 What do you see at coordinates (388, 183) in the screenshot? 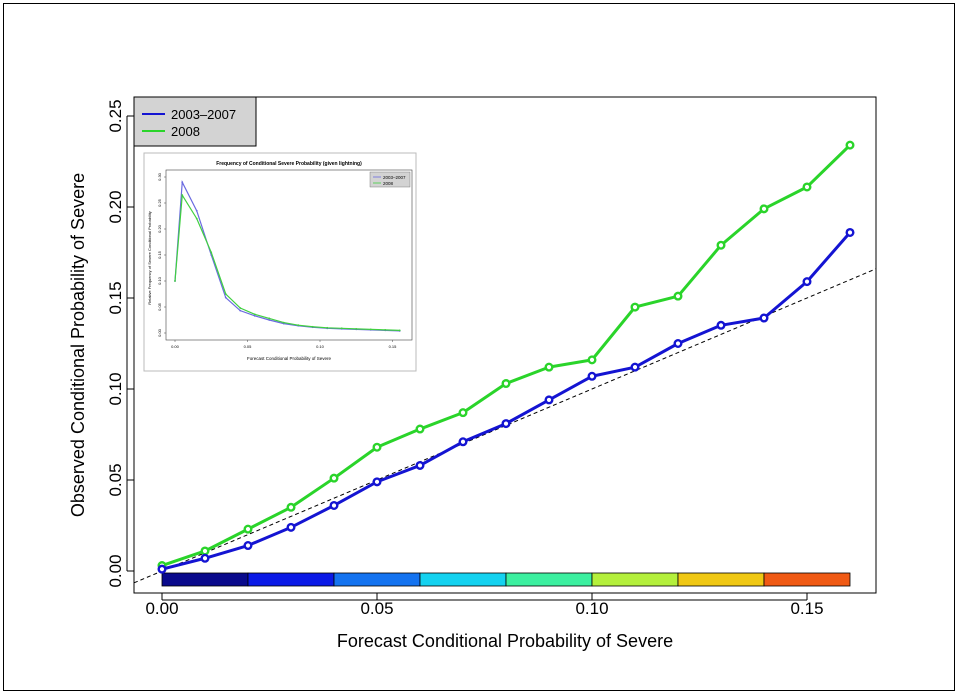
I see `inset-legend-label-2: 2008` at bounding box center [388, 183].